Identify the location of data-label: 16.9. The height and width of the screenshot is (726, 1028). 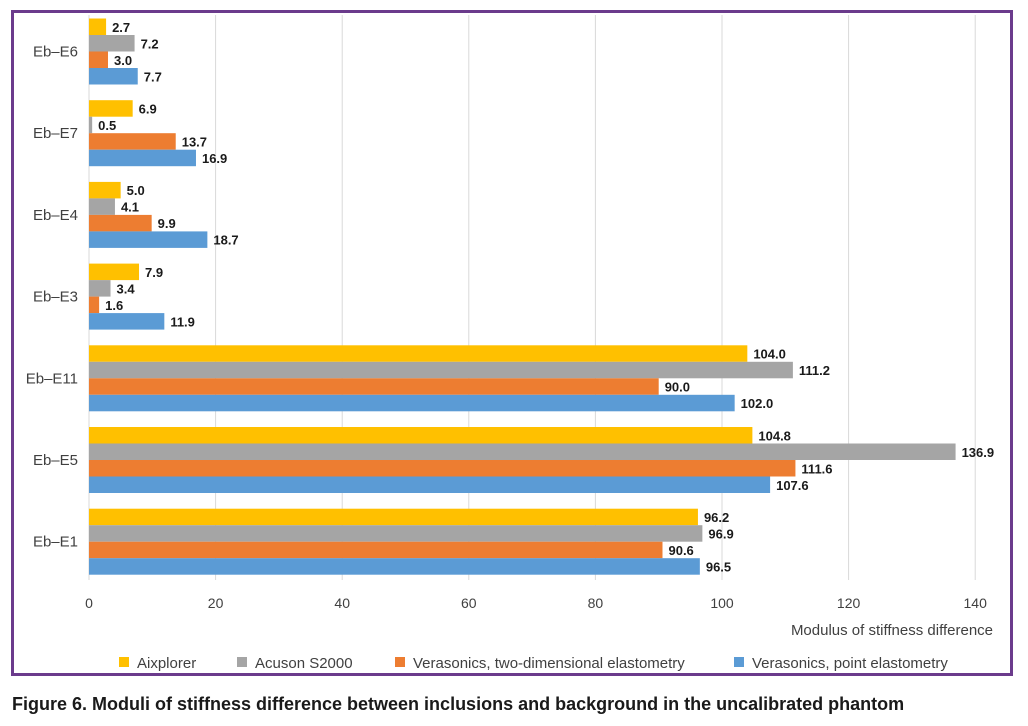
(214, 158).